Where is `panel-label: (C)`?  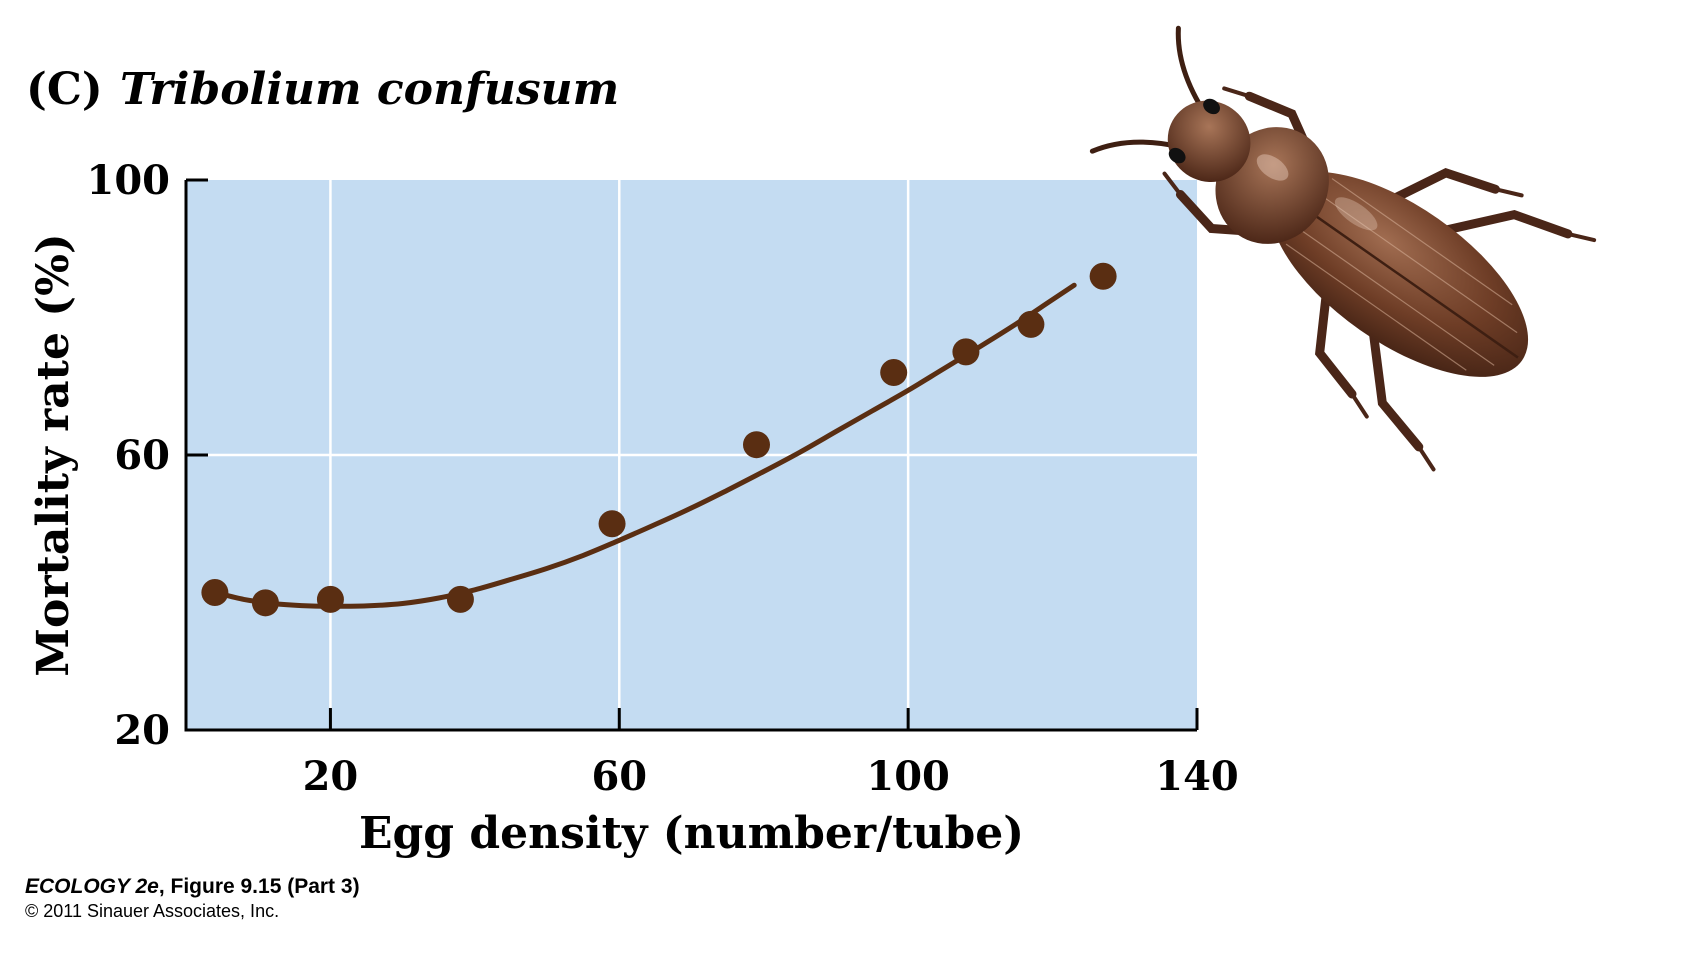
panel-label: (C) is located at coordinates (64, 89).